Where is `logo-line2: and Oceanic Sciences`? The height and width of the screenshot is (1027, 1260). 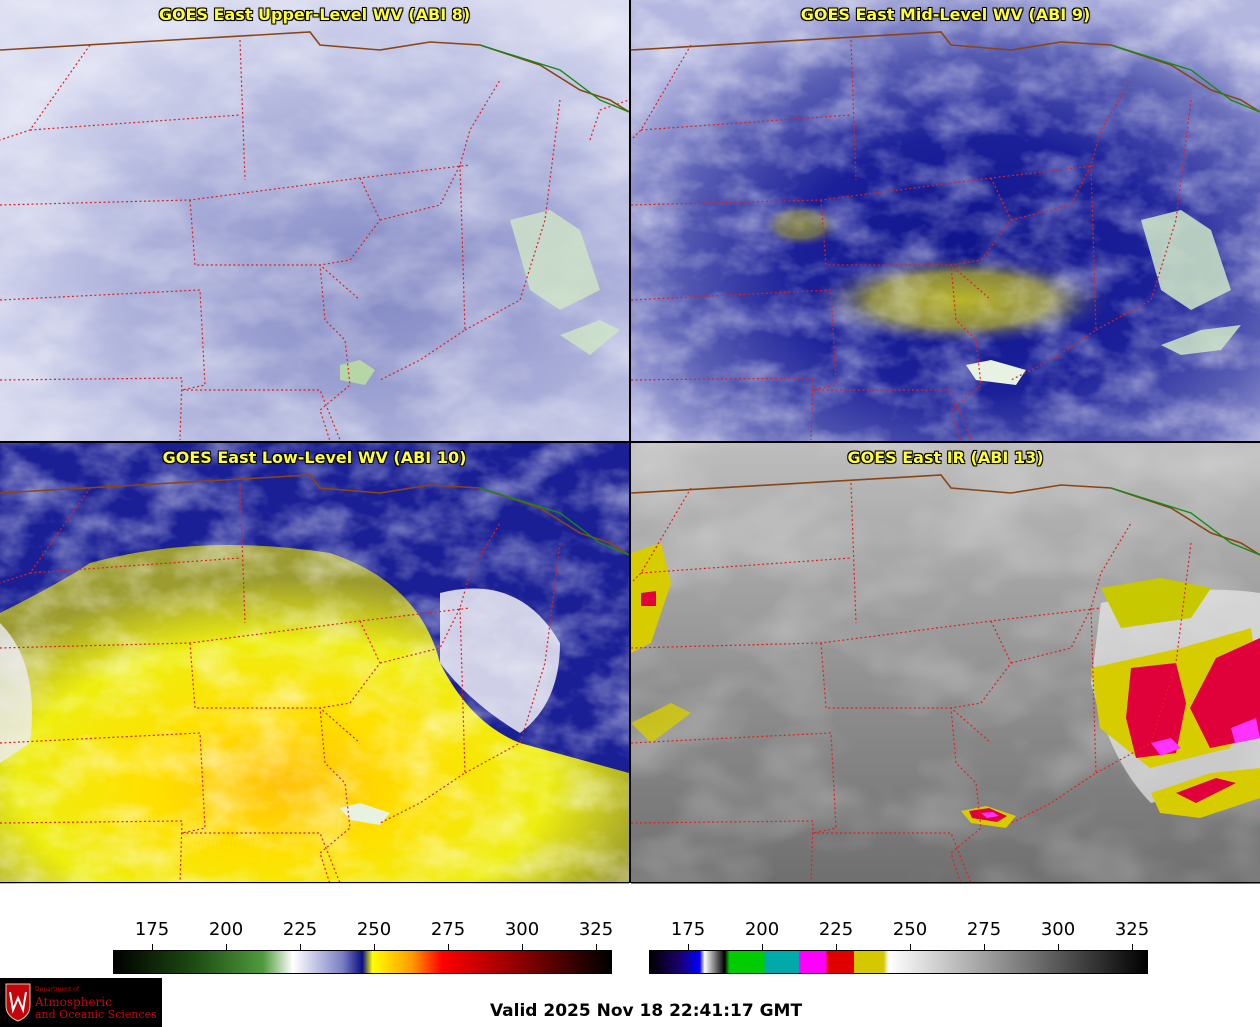 logo-line2: and Oceanic Sciences is located at coordinates (96, 1014).